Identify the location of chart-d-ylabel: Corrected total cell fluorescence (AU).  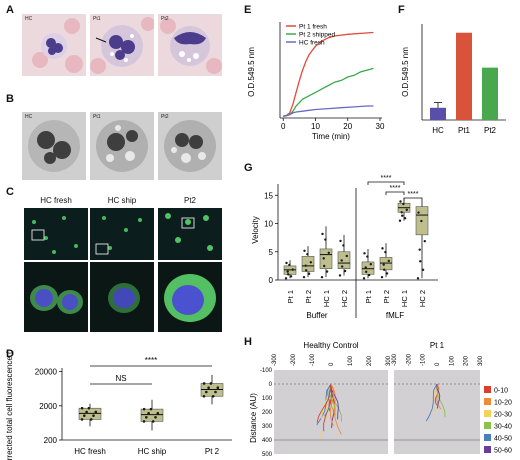
(9, 405).